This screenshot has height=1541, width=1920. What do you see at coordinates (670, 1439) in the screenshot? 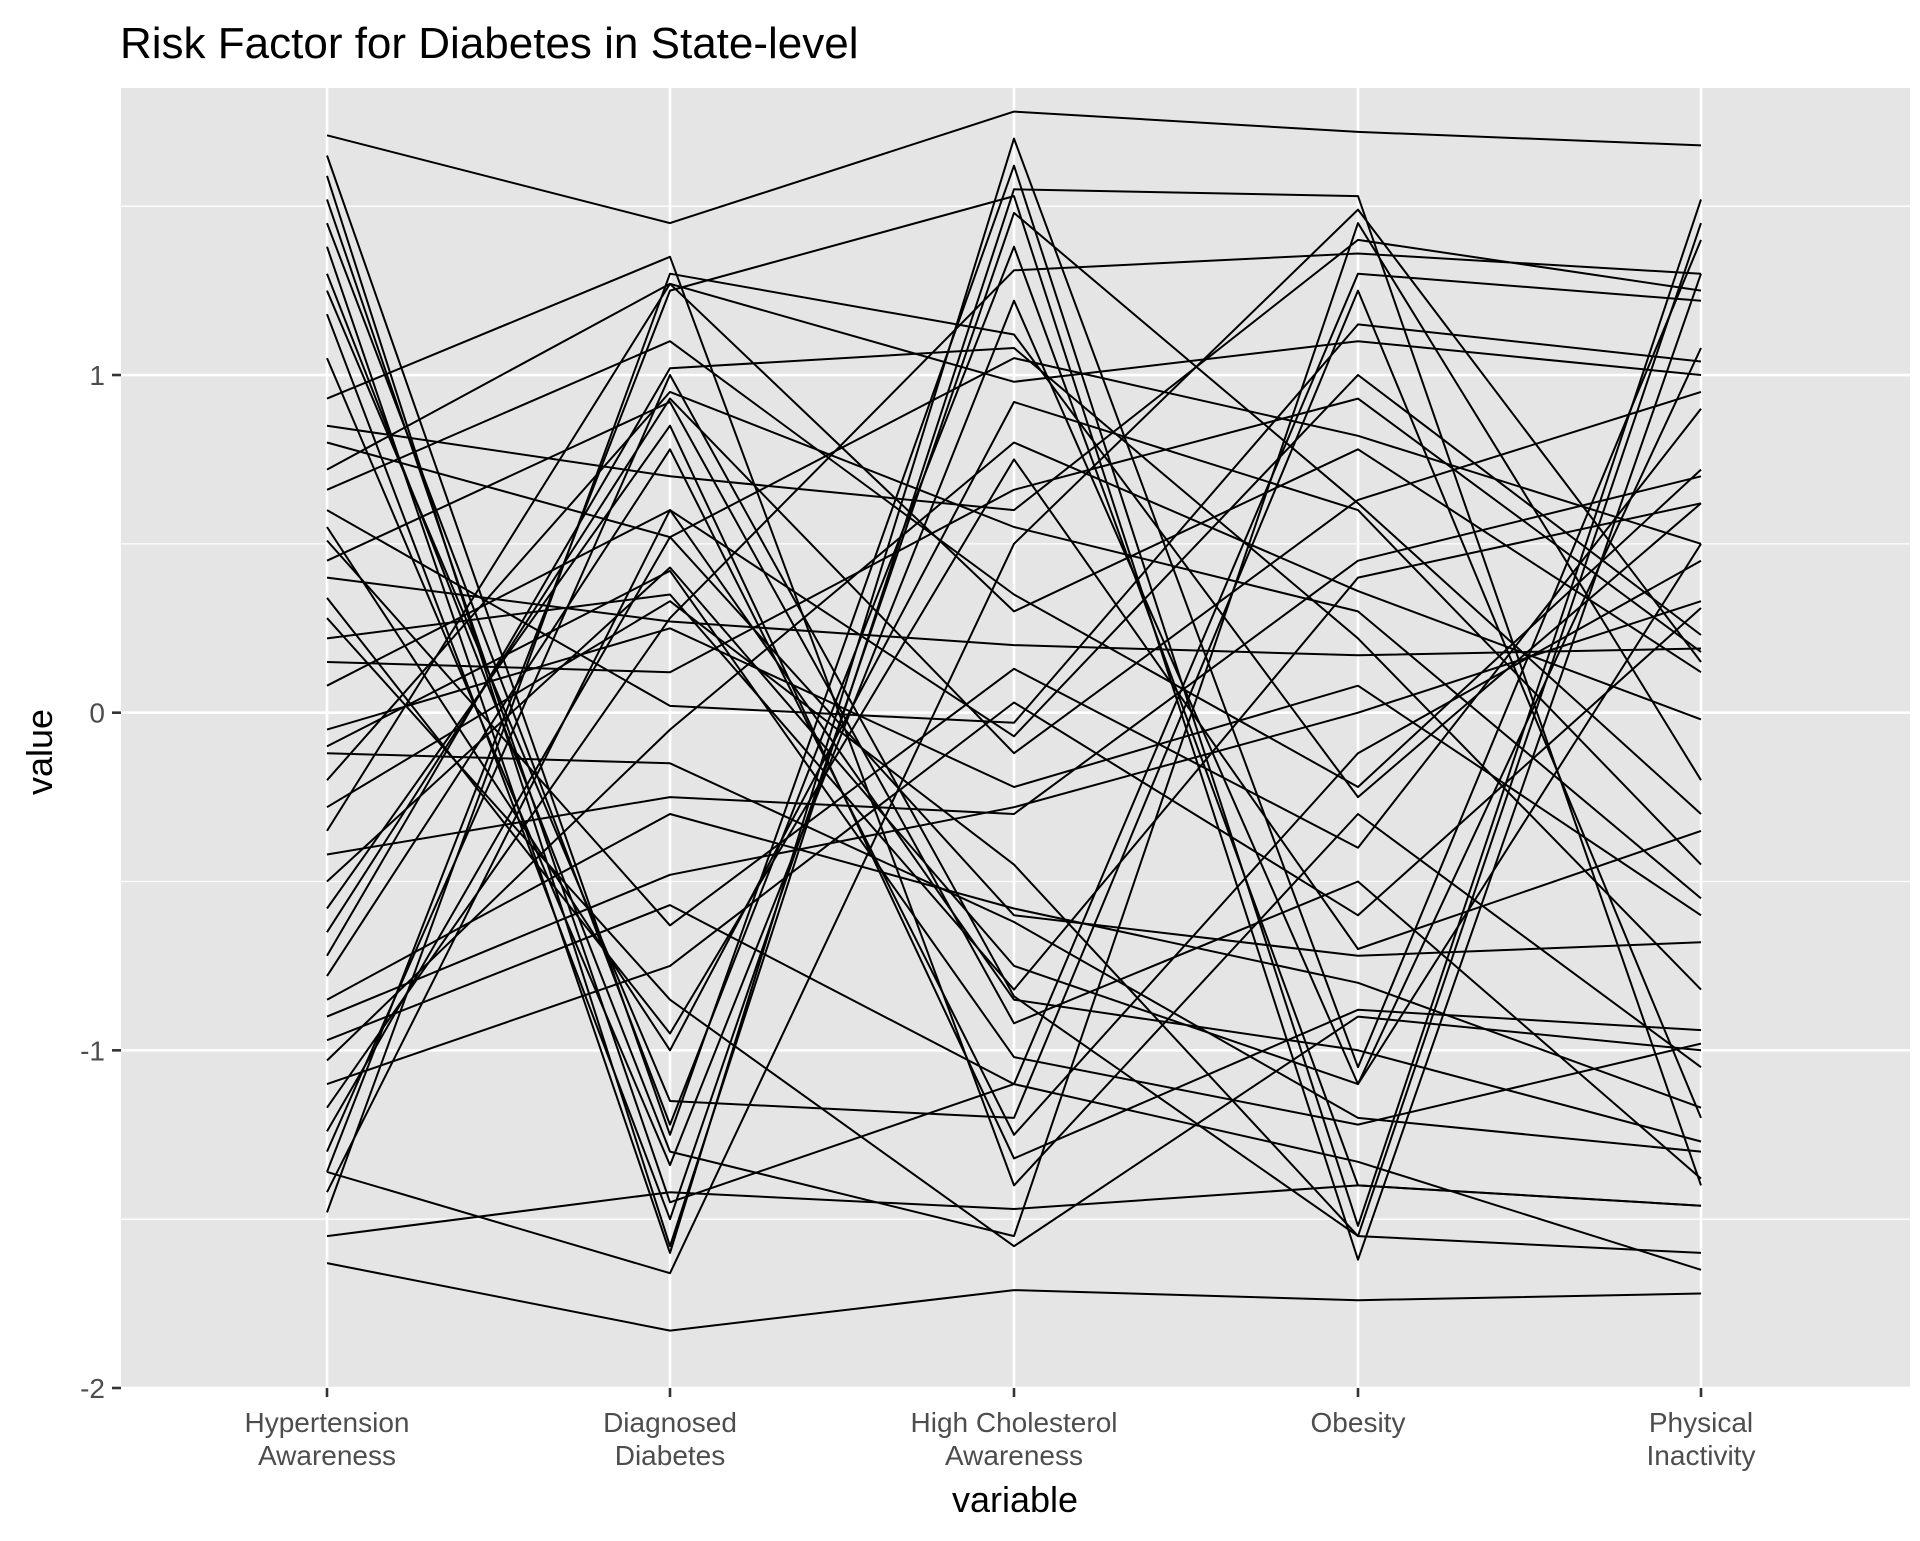
I see `x-tick-label: Diagnosed Diabetes` at bounding box center [670, 1439].